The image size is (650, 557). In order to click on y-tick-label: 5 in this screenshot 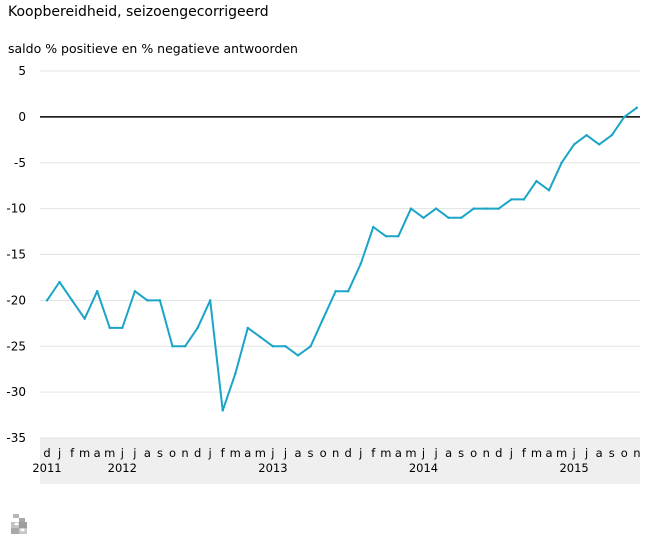, I will do `click(22, 71)`.